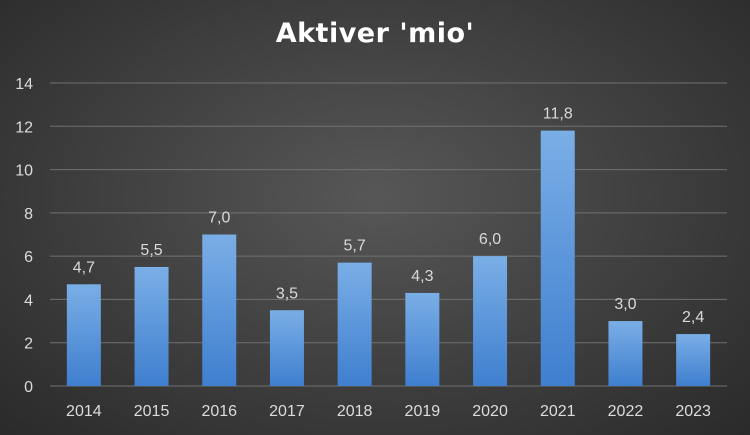  What do you see at coordinates (28, 344) in the screenshot?
I see `y-tick-label: 2` at bounding box center [28, 344].